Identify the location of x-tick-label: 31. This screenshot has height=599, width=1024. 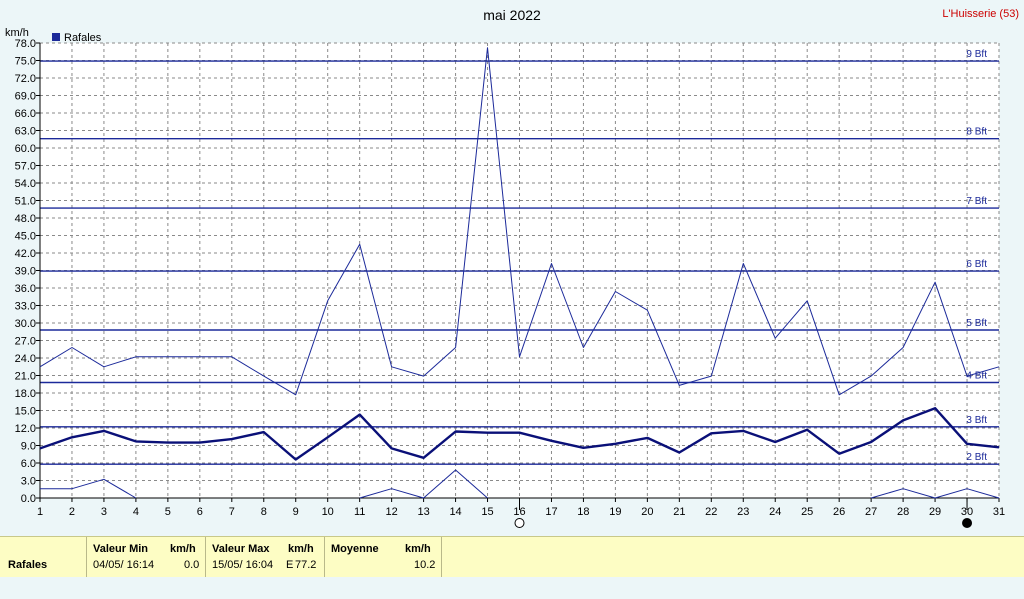
(999, 512).